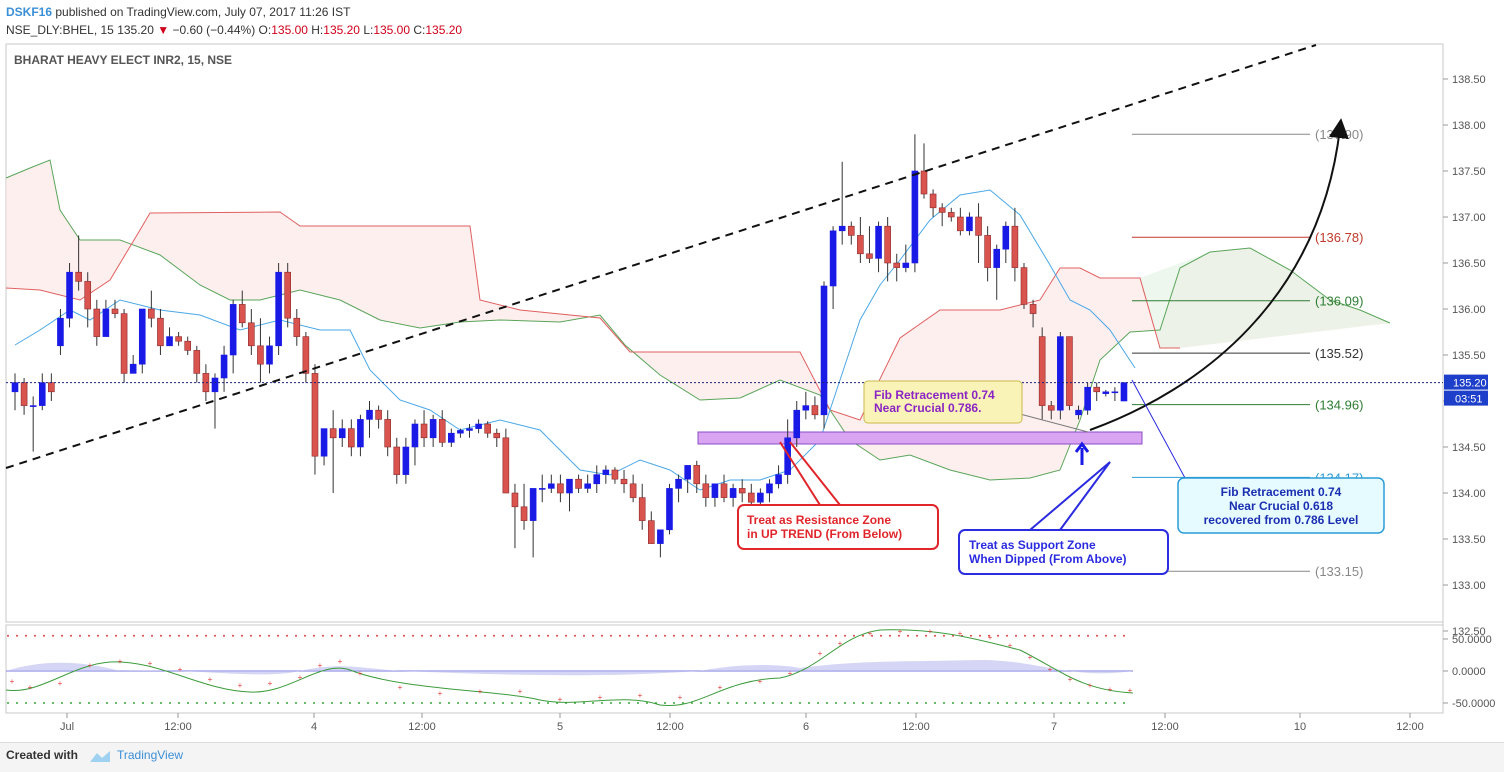 The height and width of the screenshot is (772, 1504). I want to click on price-tick-label: 134.00, so click(1469, 494).